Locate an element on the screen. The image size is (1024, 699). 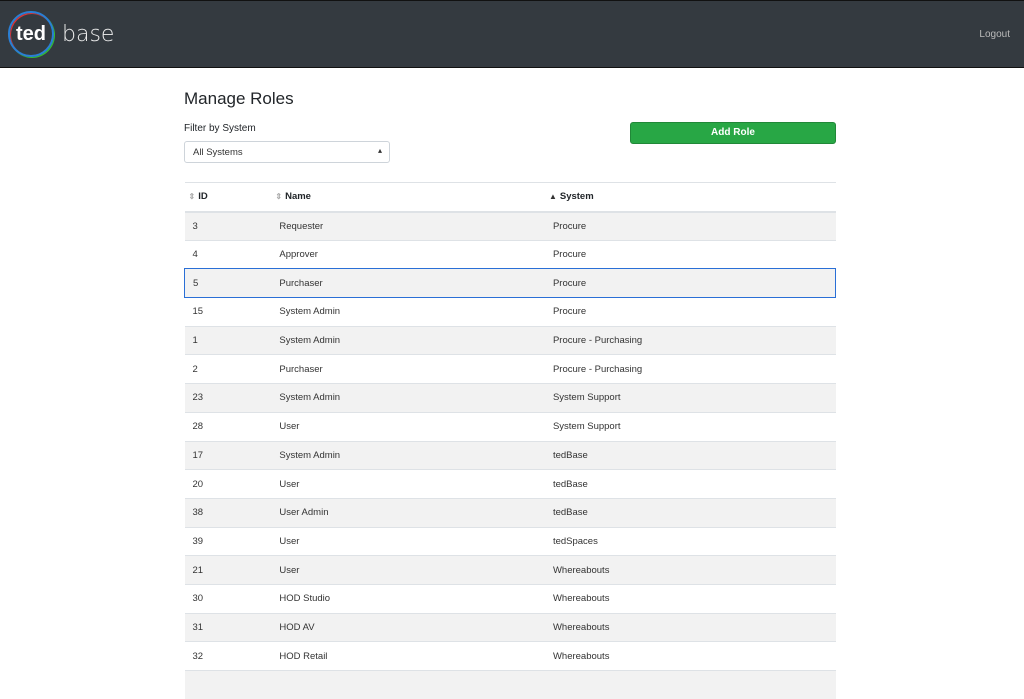
cell-id: 28 is located at coordinates (228, 426).